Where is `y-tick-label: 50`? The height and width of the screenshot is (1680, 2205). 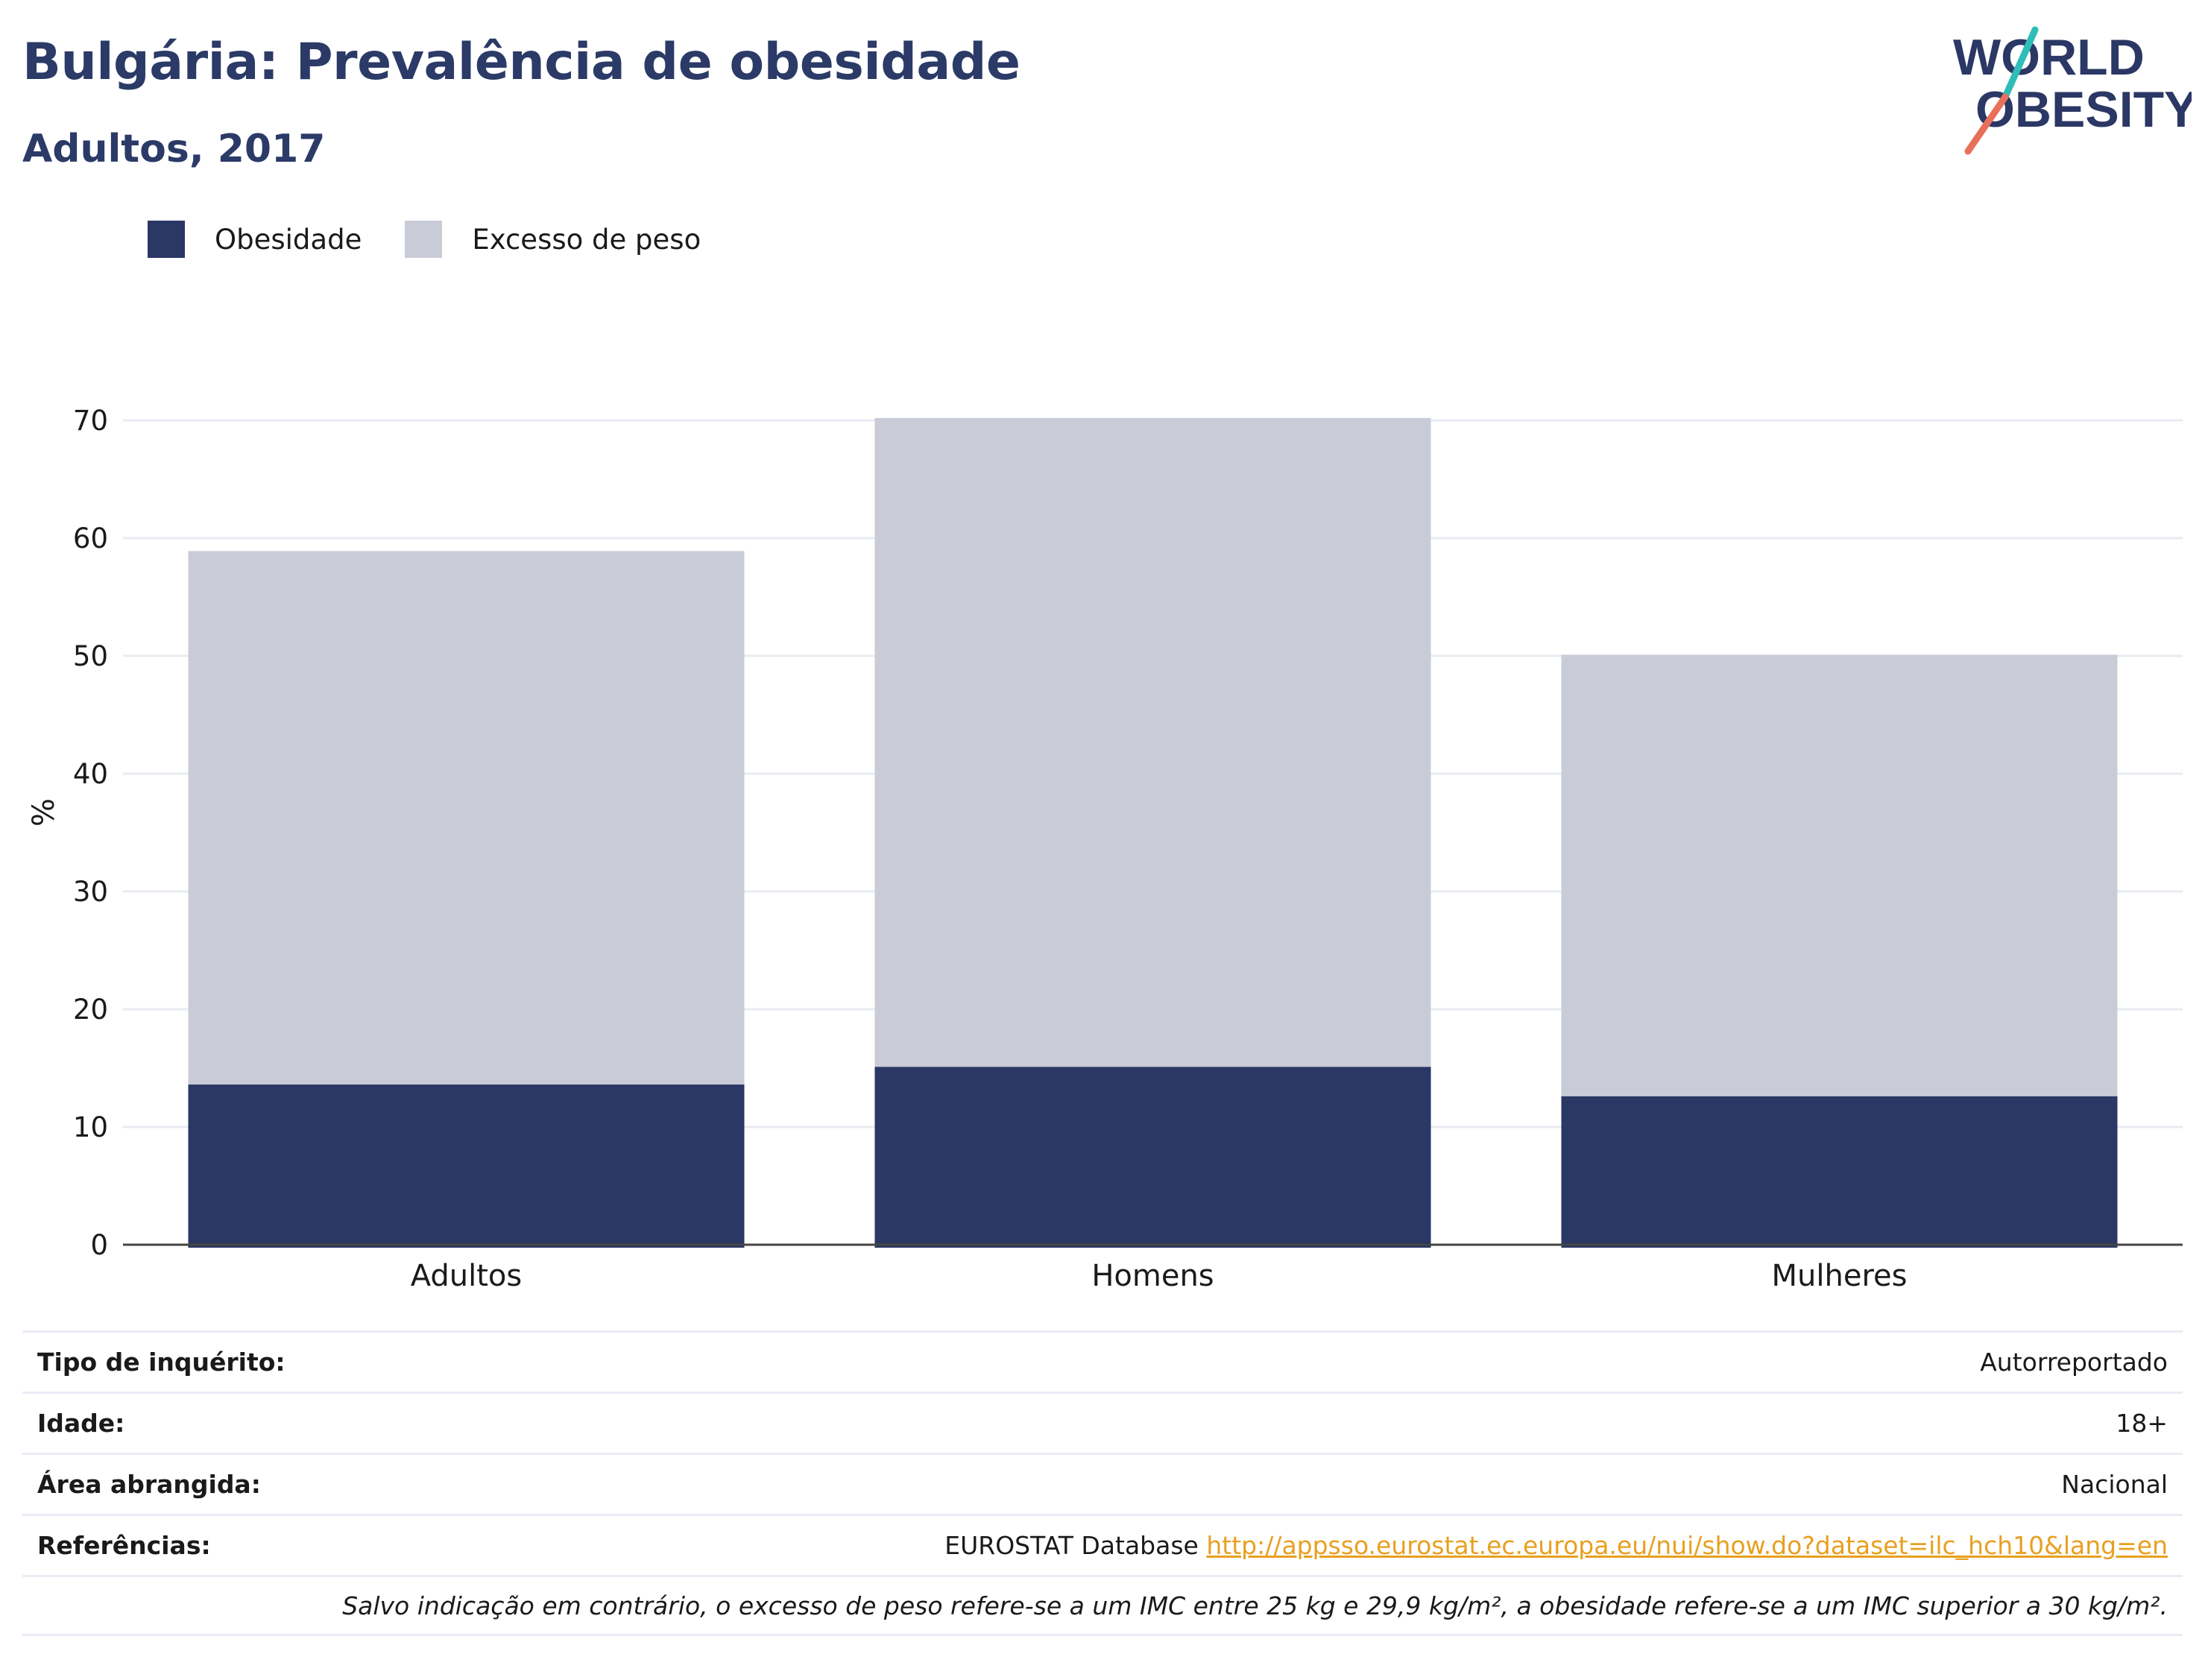
y-tick-label: 50 is located at coordinates (90, 656).